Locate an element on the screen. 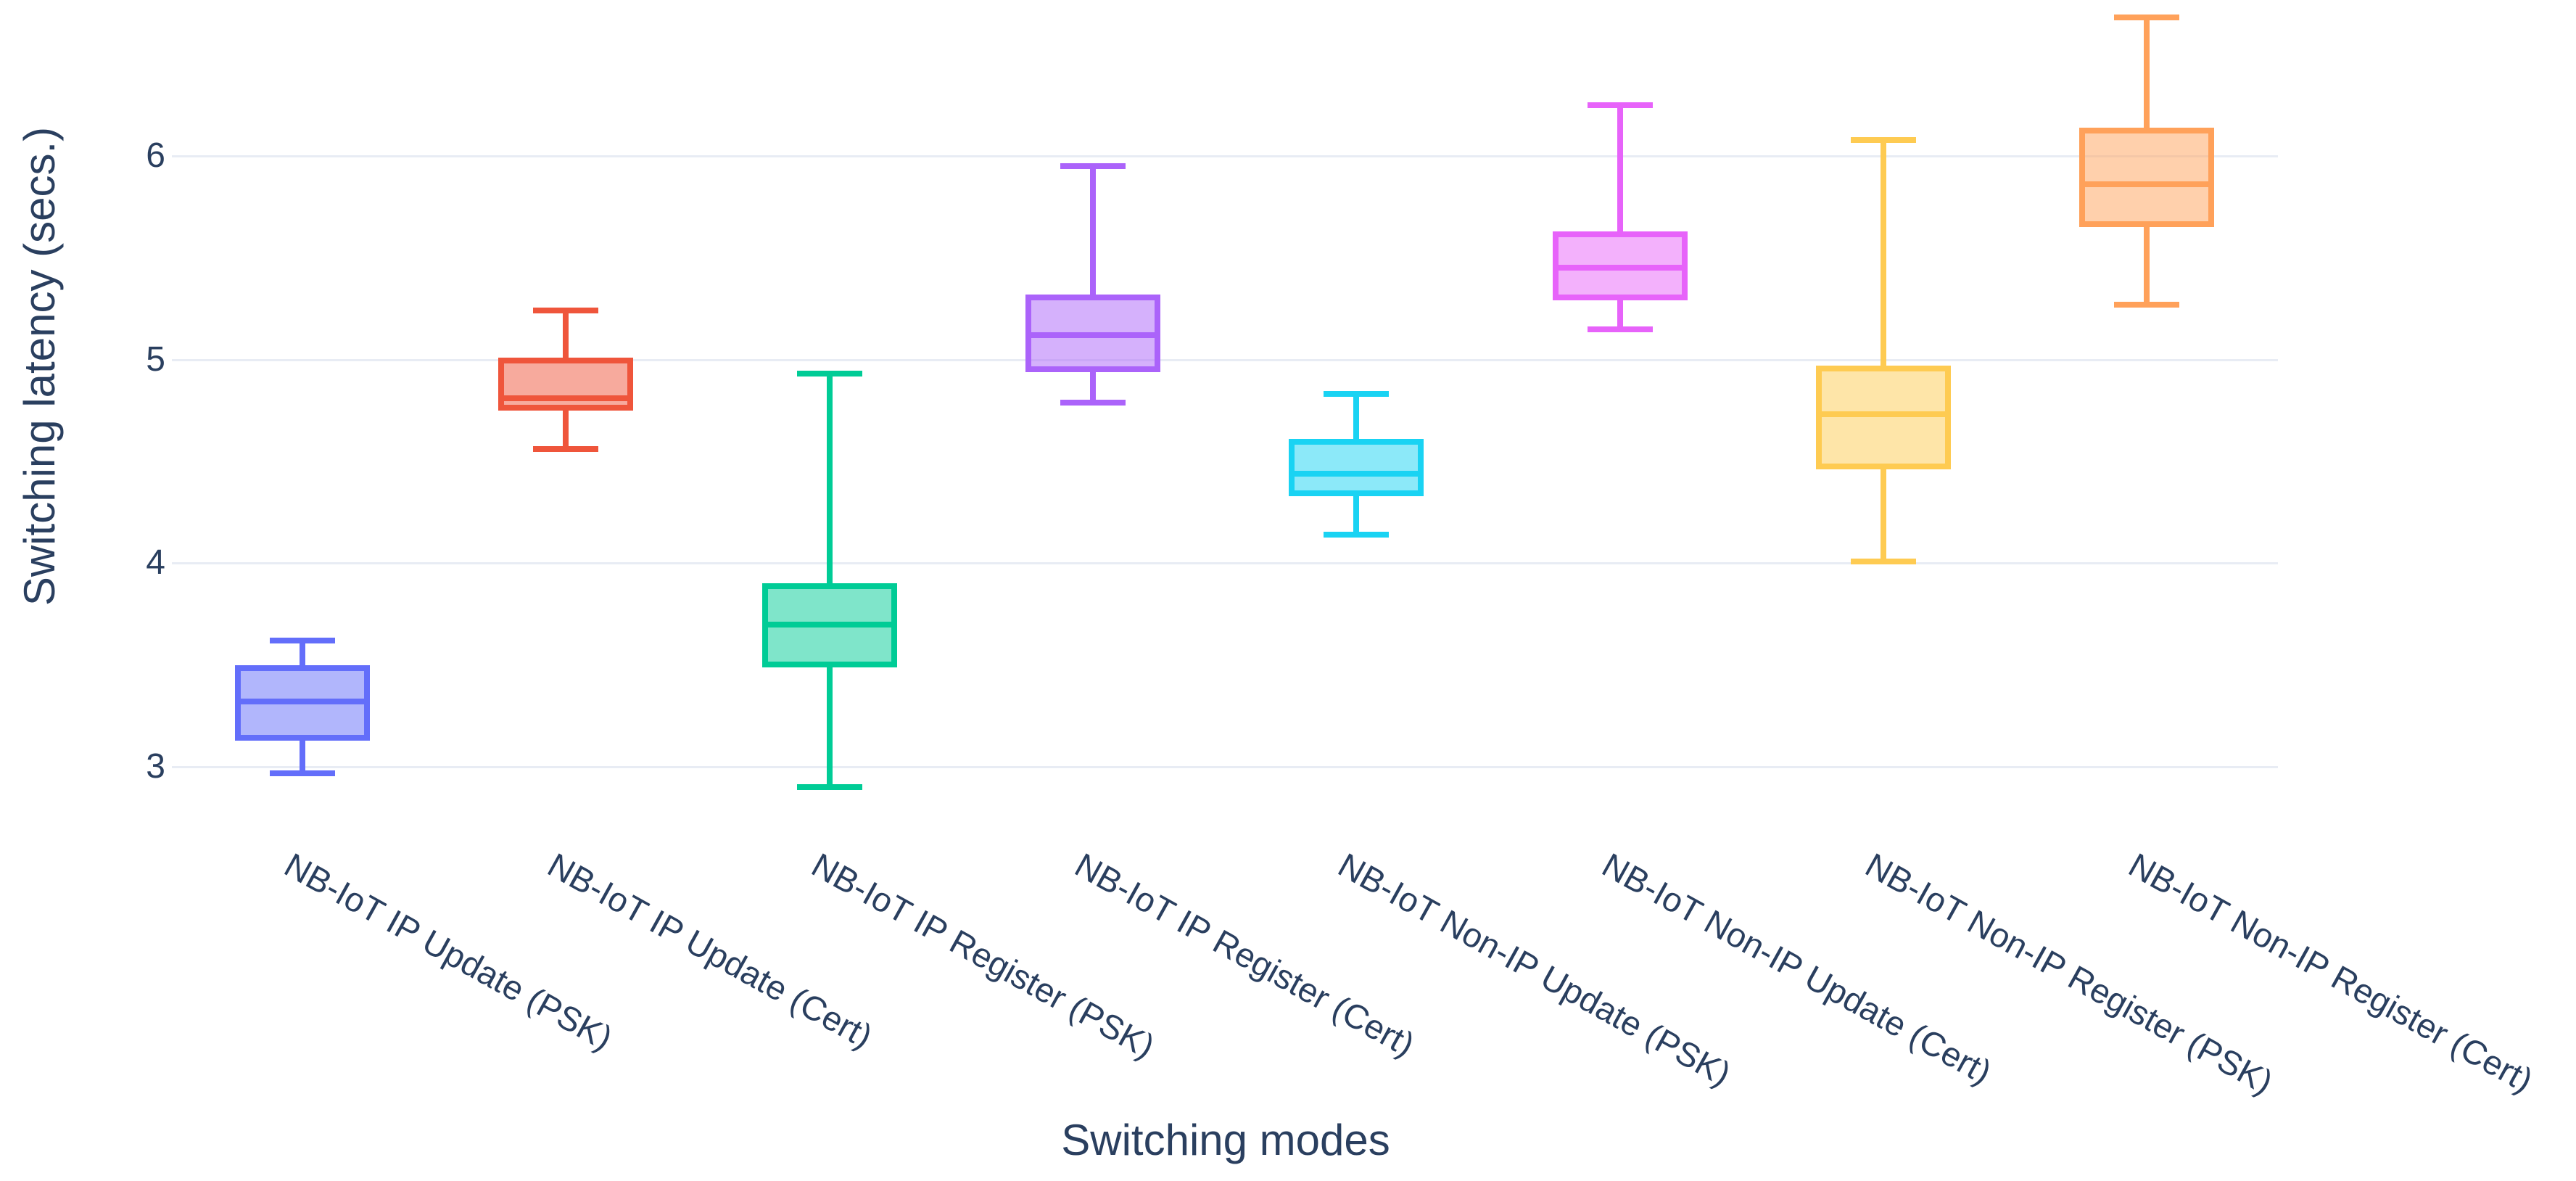 This screenshot has height=1181, width=2576. y-tick-label: 5 is located at coordinates (155, 359).